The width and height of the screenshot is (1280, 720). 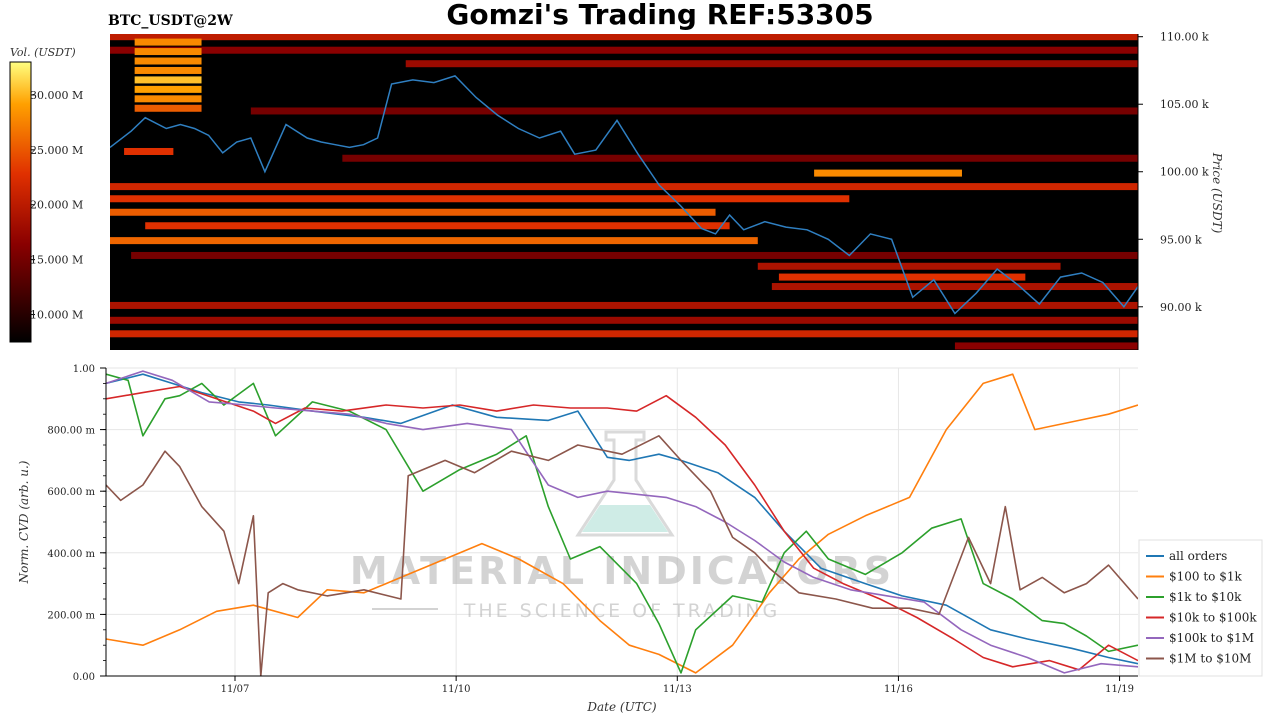 What do you see at coordinates (898, 689) in the screenshot?
I see `x-tick-label: 11/16` at bounding box center [898, 689].